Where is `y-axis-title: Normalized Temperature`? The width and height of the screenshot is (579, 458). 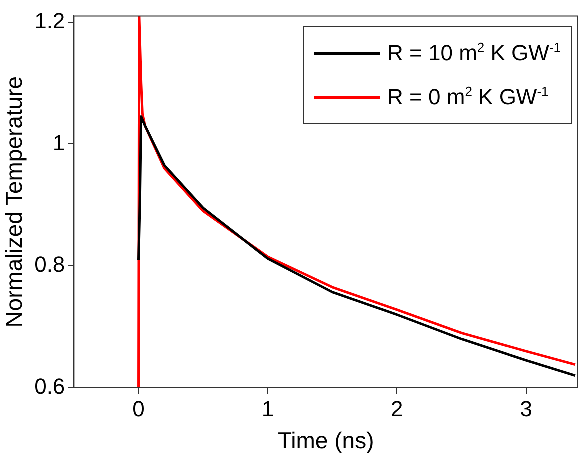
y-axis-title: Normalized Temperature is located at coordinates (14, 202).